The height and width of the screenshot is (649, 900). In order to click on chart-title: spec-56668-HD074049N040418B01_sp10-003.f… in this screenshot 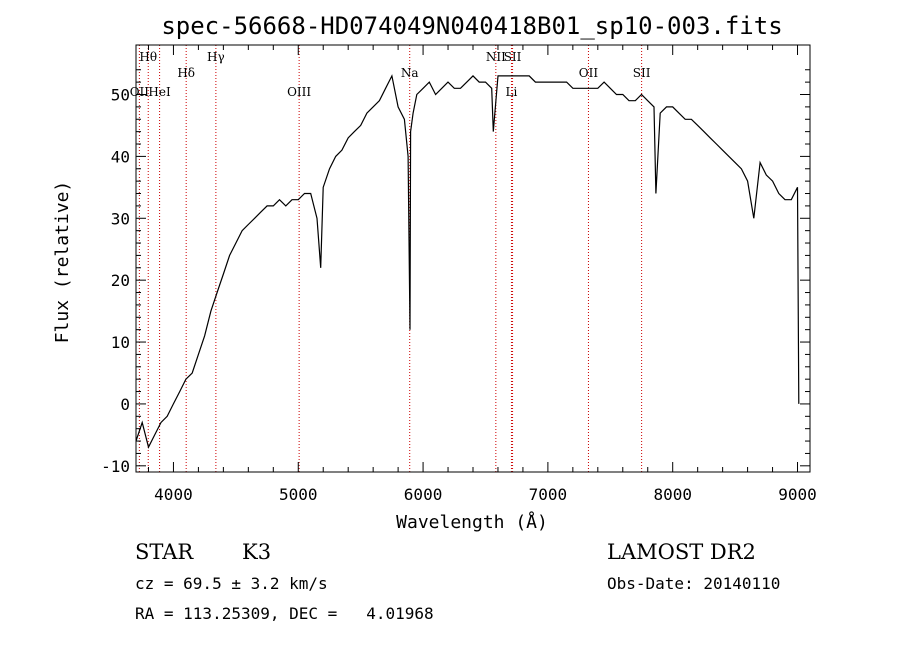, I will do `click(471, 26)`.